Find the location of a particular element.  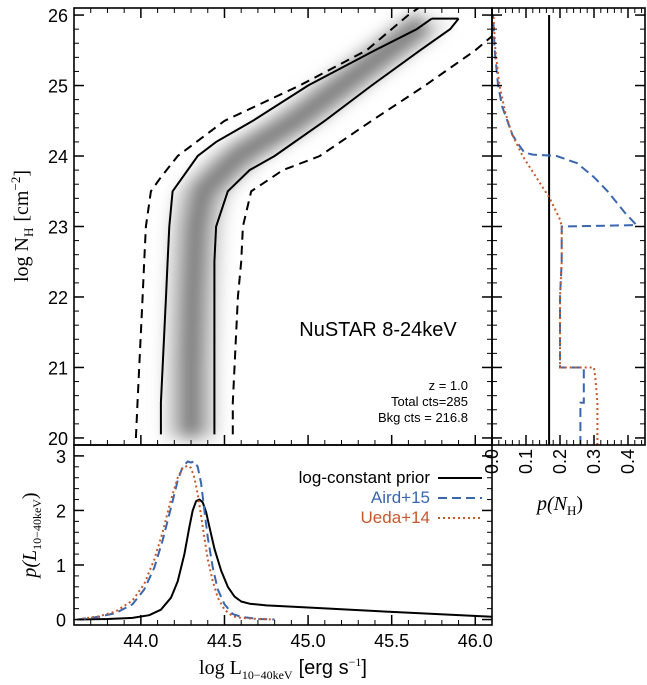

total-counts-annotation: Total cts=285 is located at coordinates (429, 401).